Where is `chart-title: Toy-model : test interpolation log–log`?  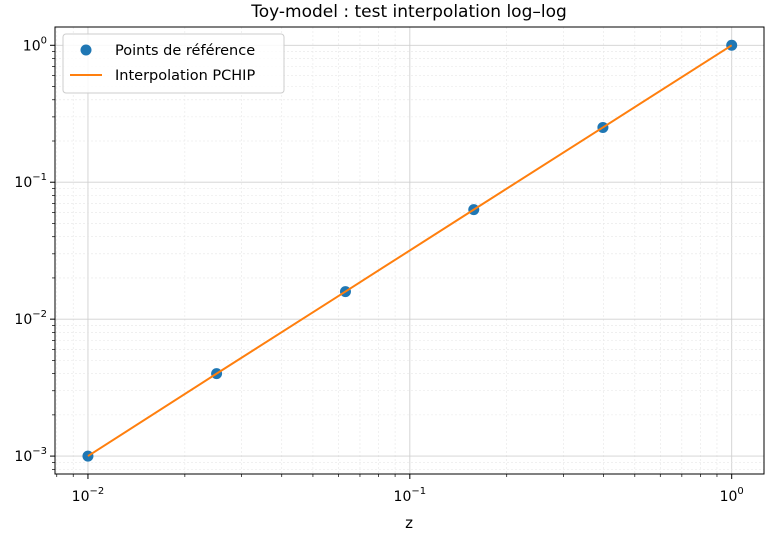 chart-title: Toy-model : test interpolation log–log is located at coordinates (408, 12).